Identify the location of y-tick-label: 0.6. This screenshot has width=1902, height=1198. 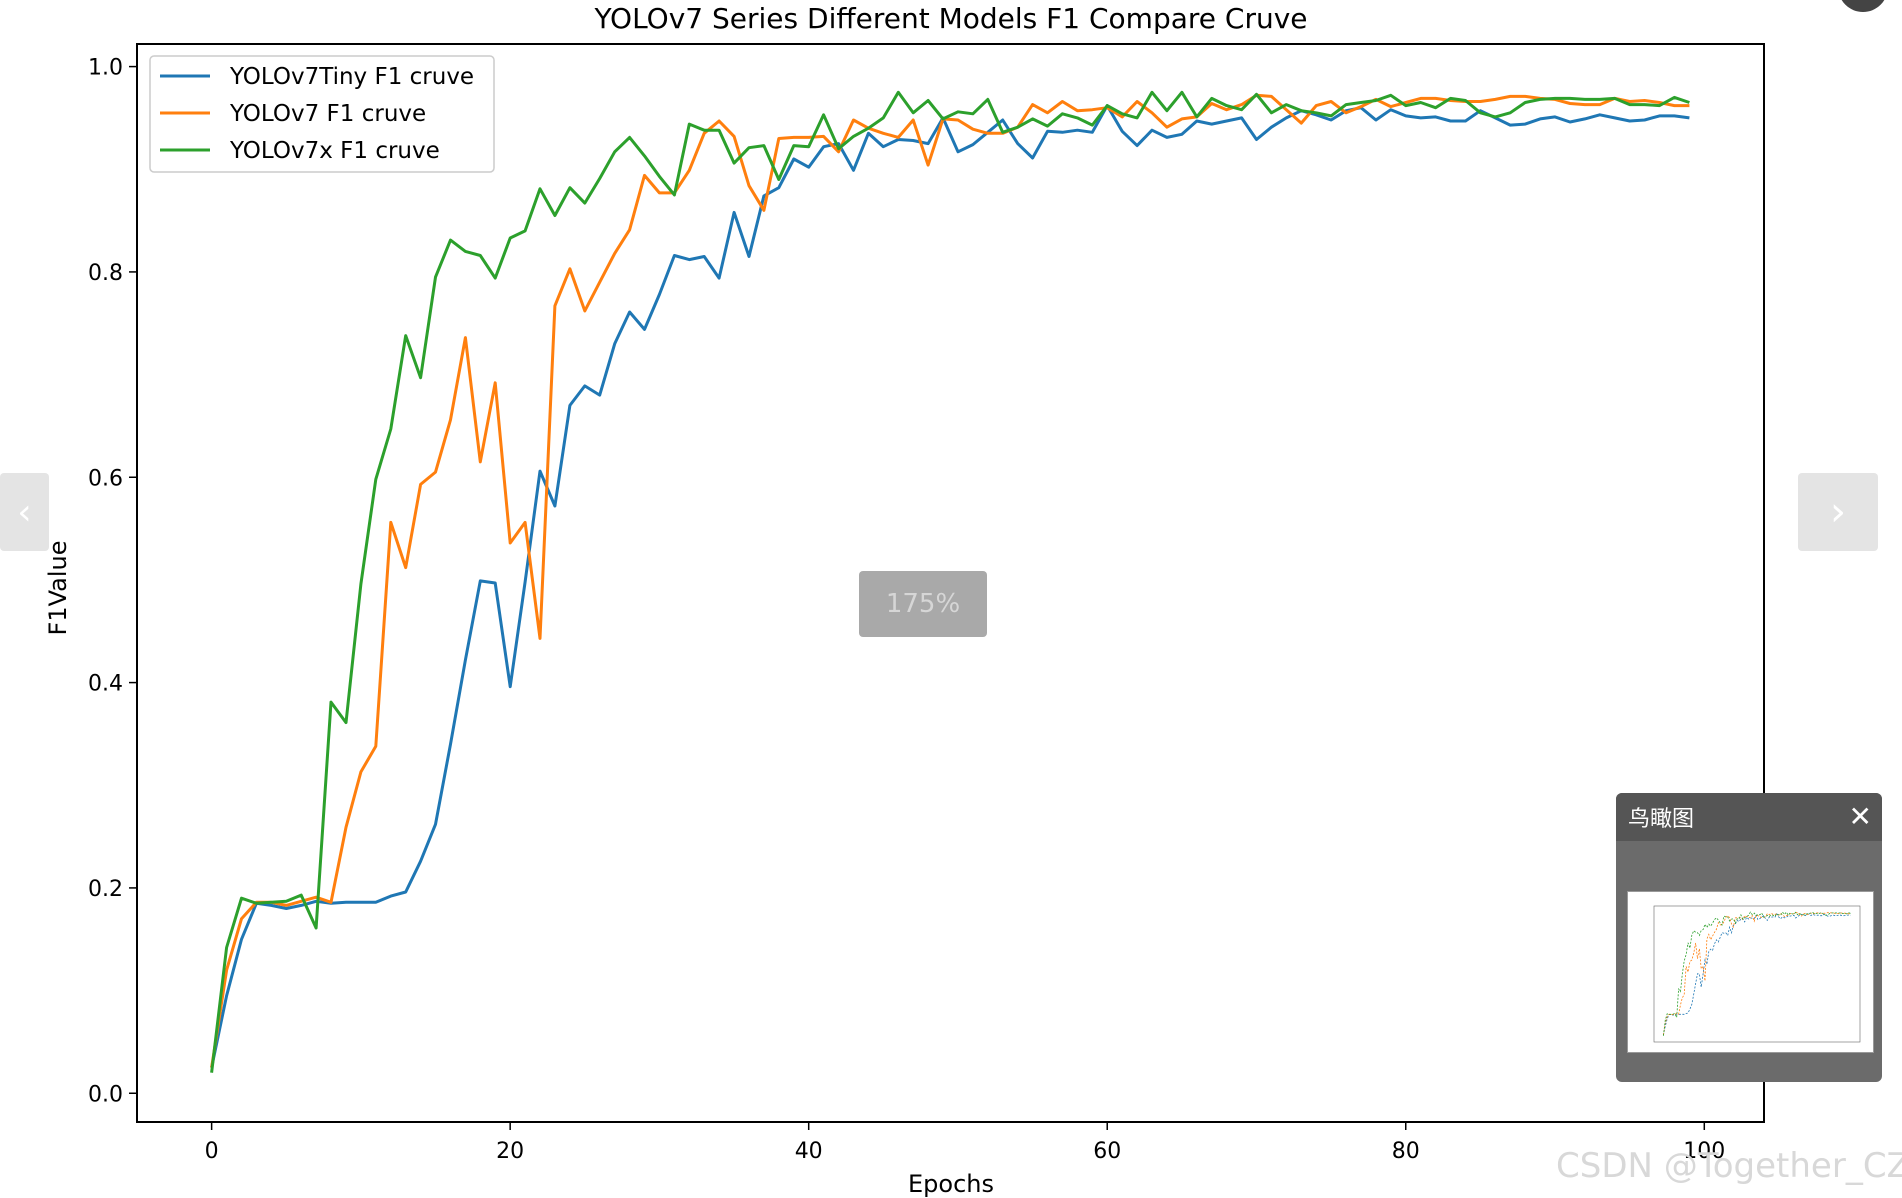
(105, 478).